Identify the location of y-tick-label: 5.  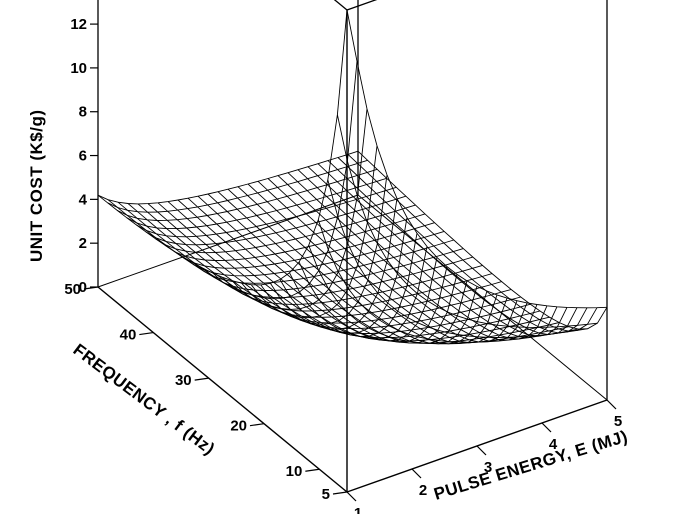
(326, 494).